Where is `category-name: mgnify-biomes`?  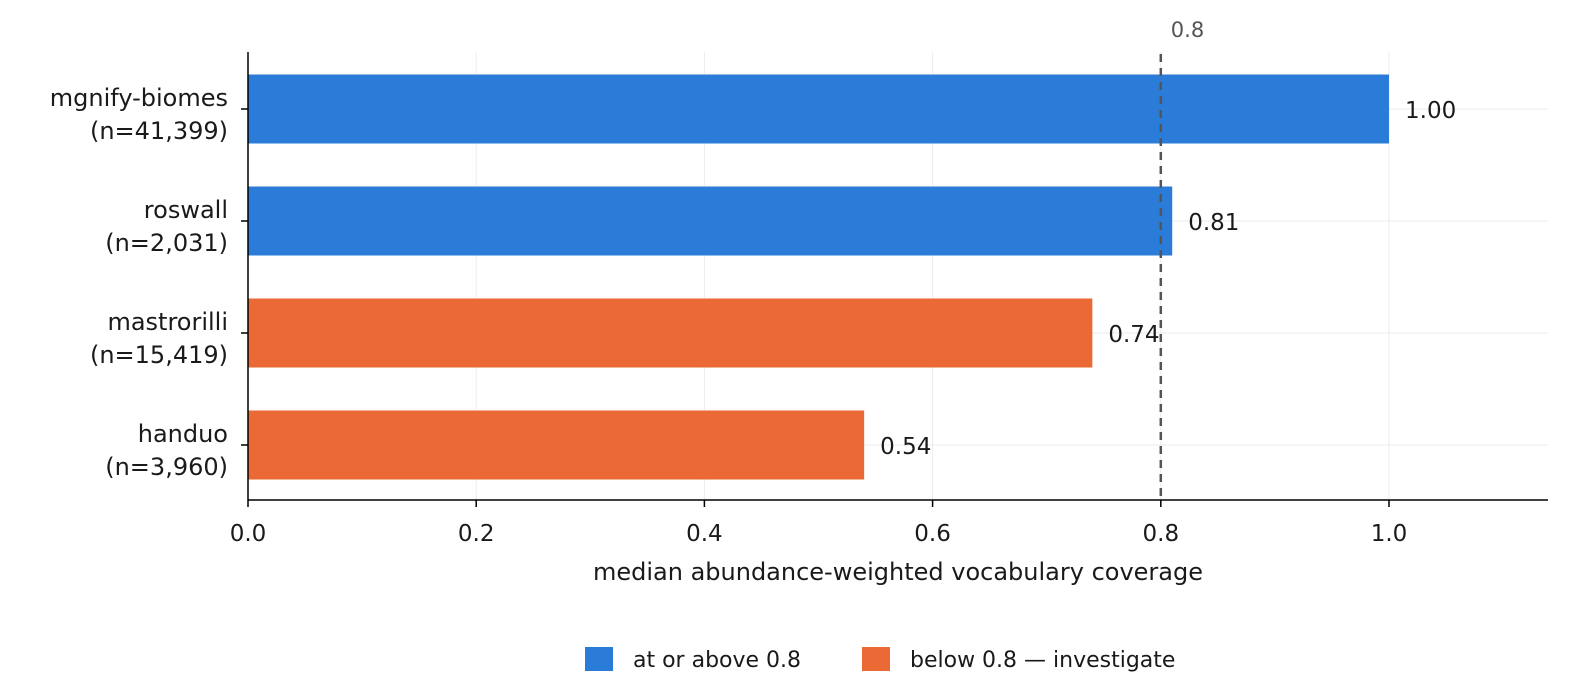
category-name: mgnify-biomes is located at coordinates (139, 98).